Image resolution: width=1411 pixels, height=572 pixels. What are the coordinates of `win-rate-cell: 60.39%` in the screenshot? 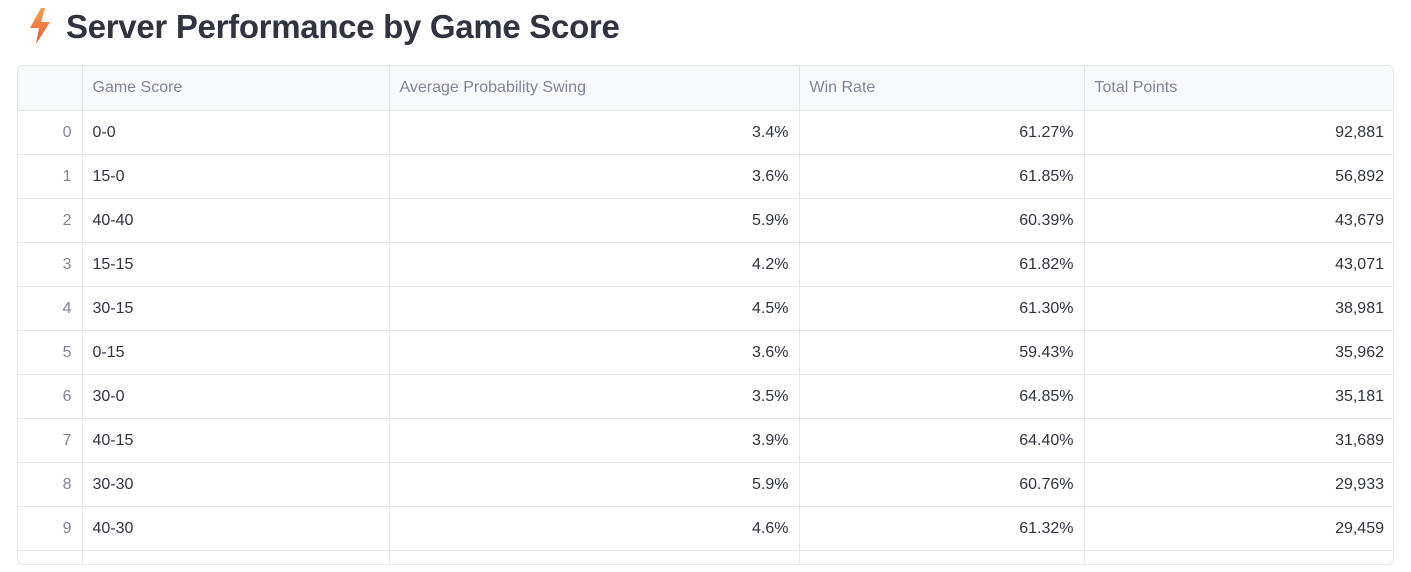 It's located at (942, 220).